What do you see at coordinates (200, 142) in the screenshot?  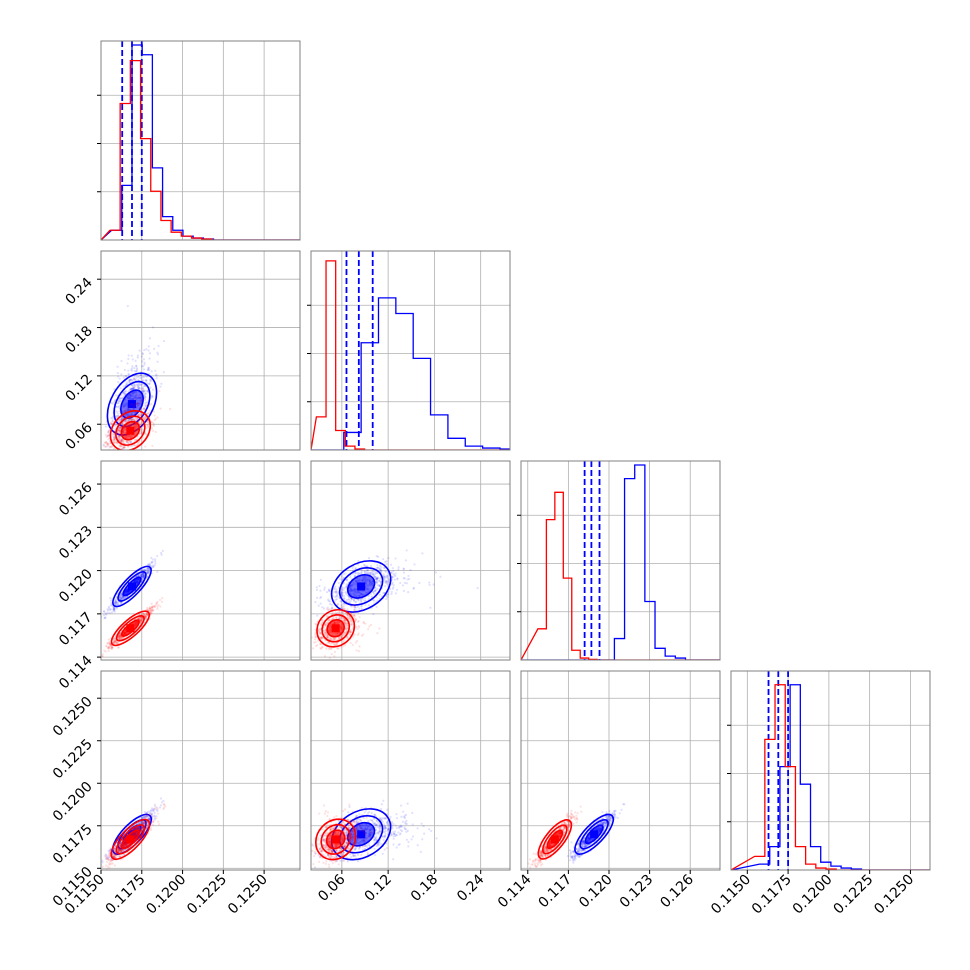 I see `histogram-blue` at bounding box center [200, 142].